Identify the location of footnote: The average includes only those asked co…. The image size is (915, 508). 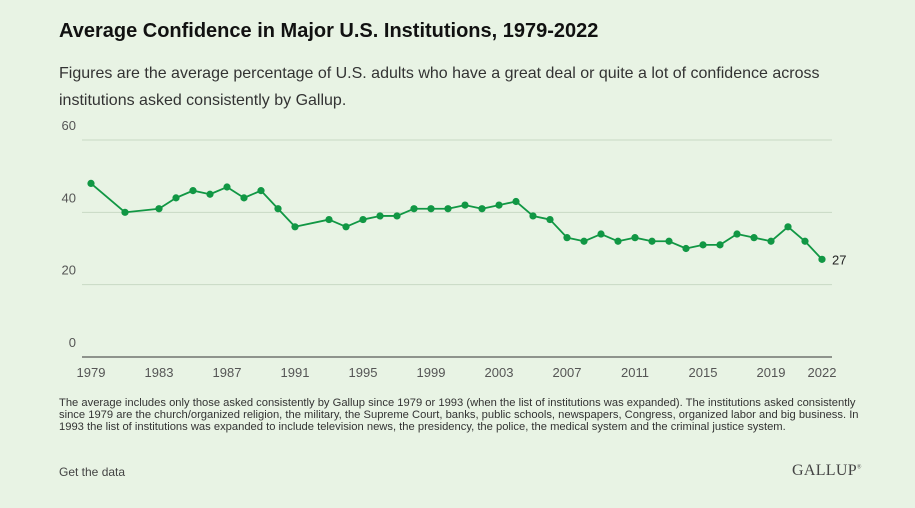
(459, 415).